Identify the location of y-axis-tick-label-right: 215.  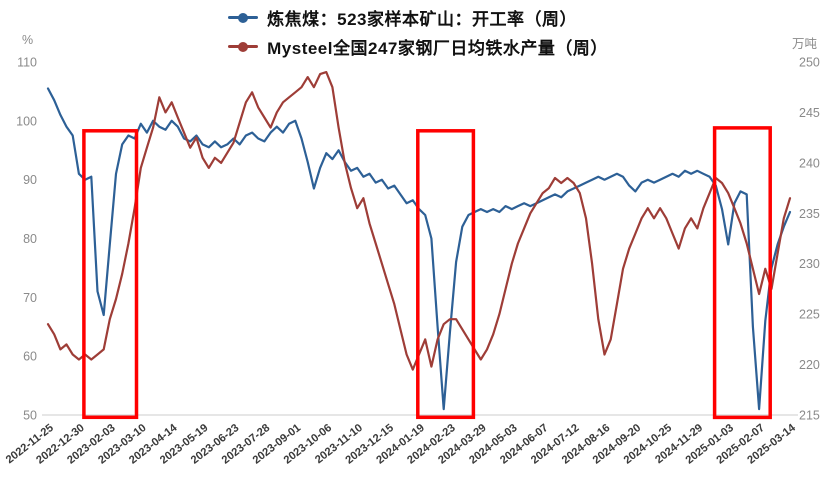
(809, 416).